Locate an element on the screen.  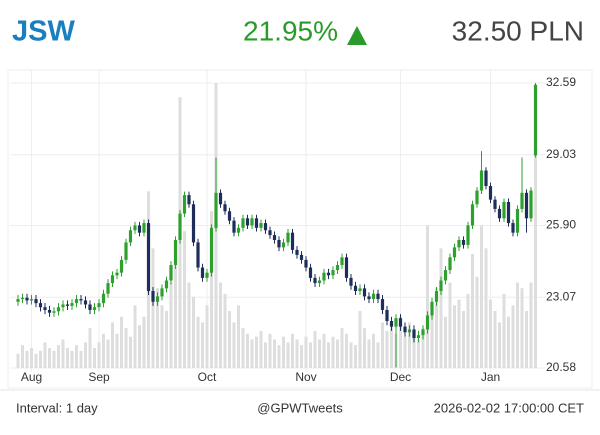
x-tick-label: Nov is located at coordinates (305, 377).